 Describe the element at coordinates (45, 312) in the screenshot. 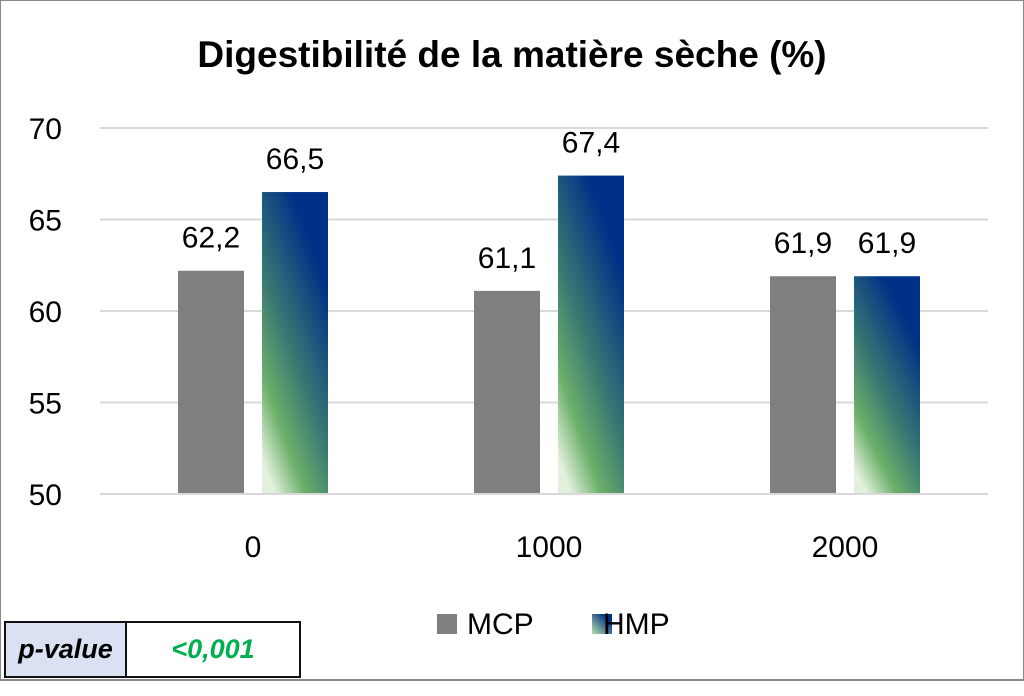

I see `y-tick-label: 60` at that location.